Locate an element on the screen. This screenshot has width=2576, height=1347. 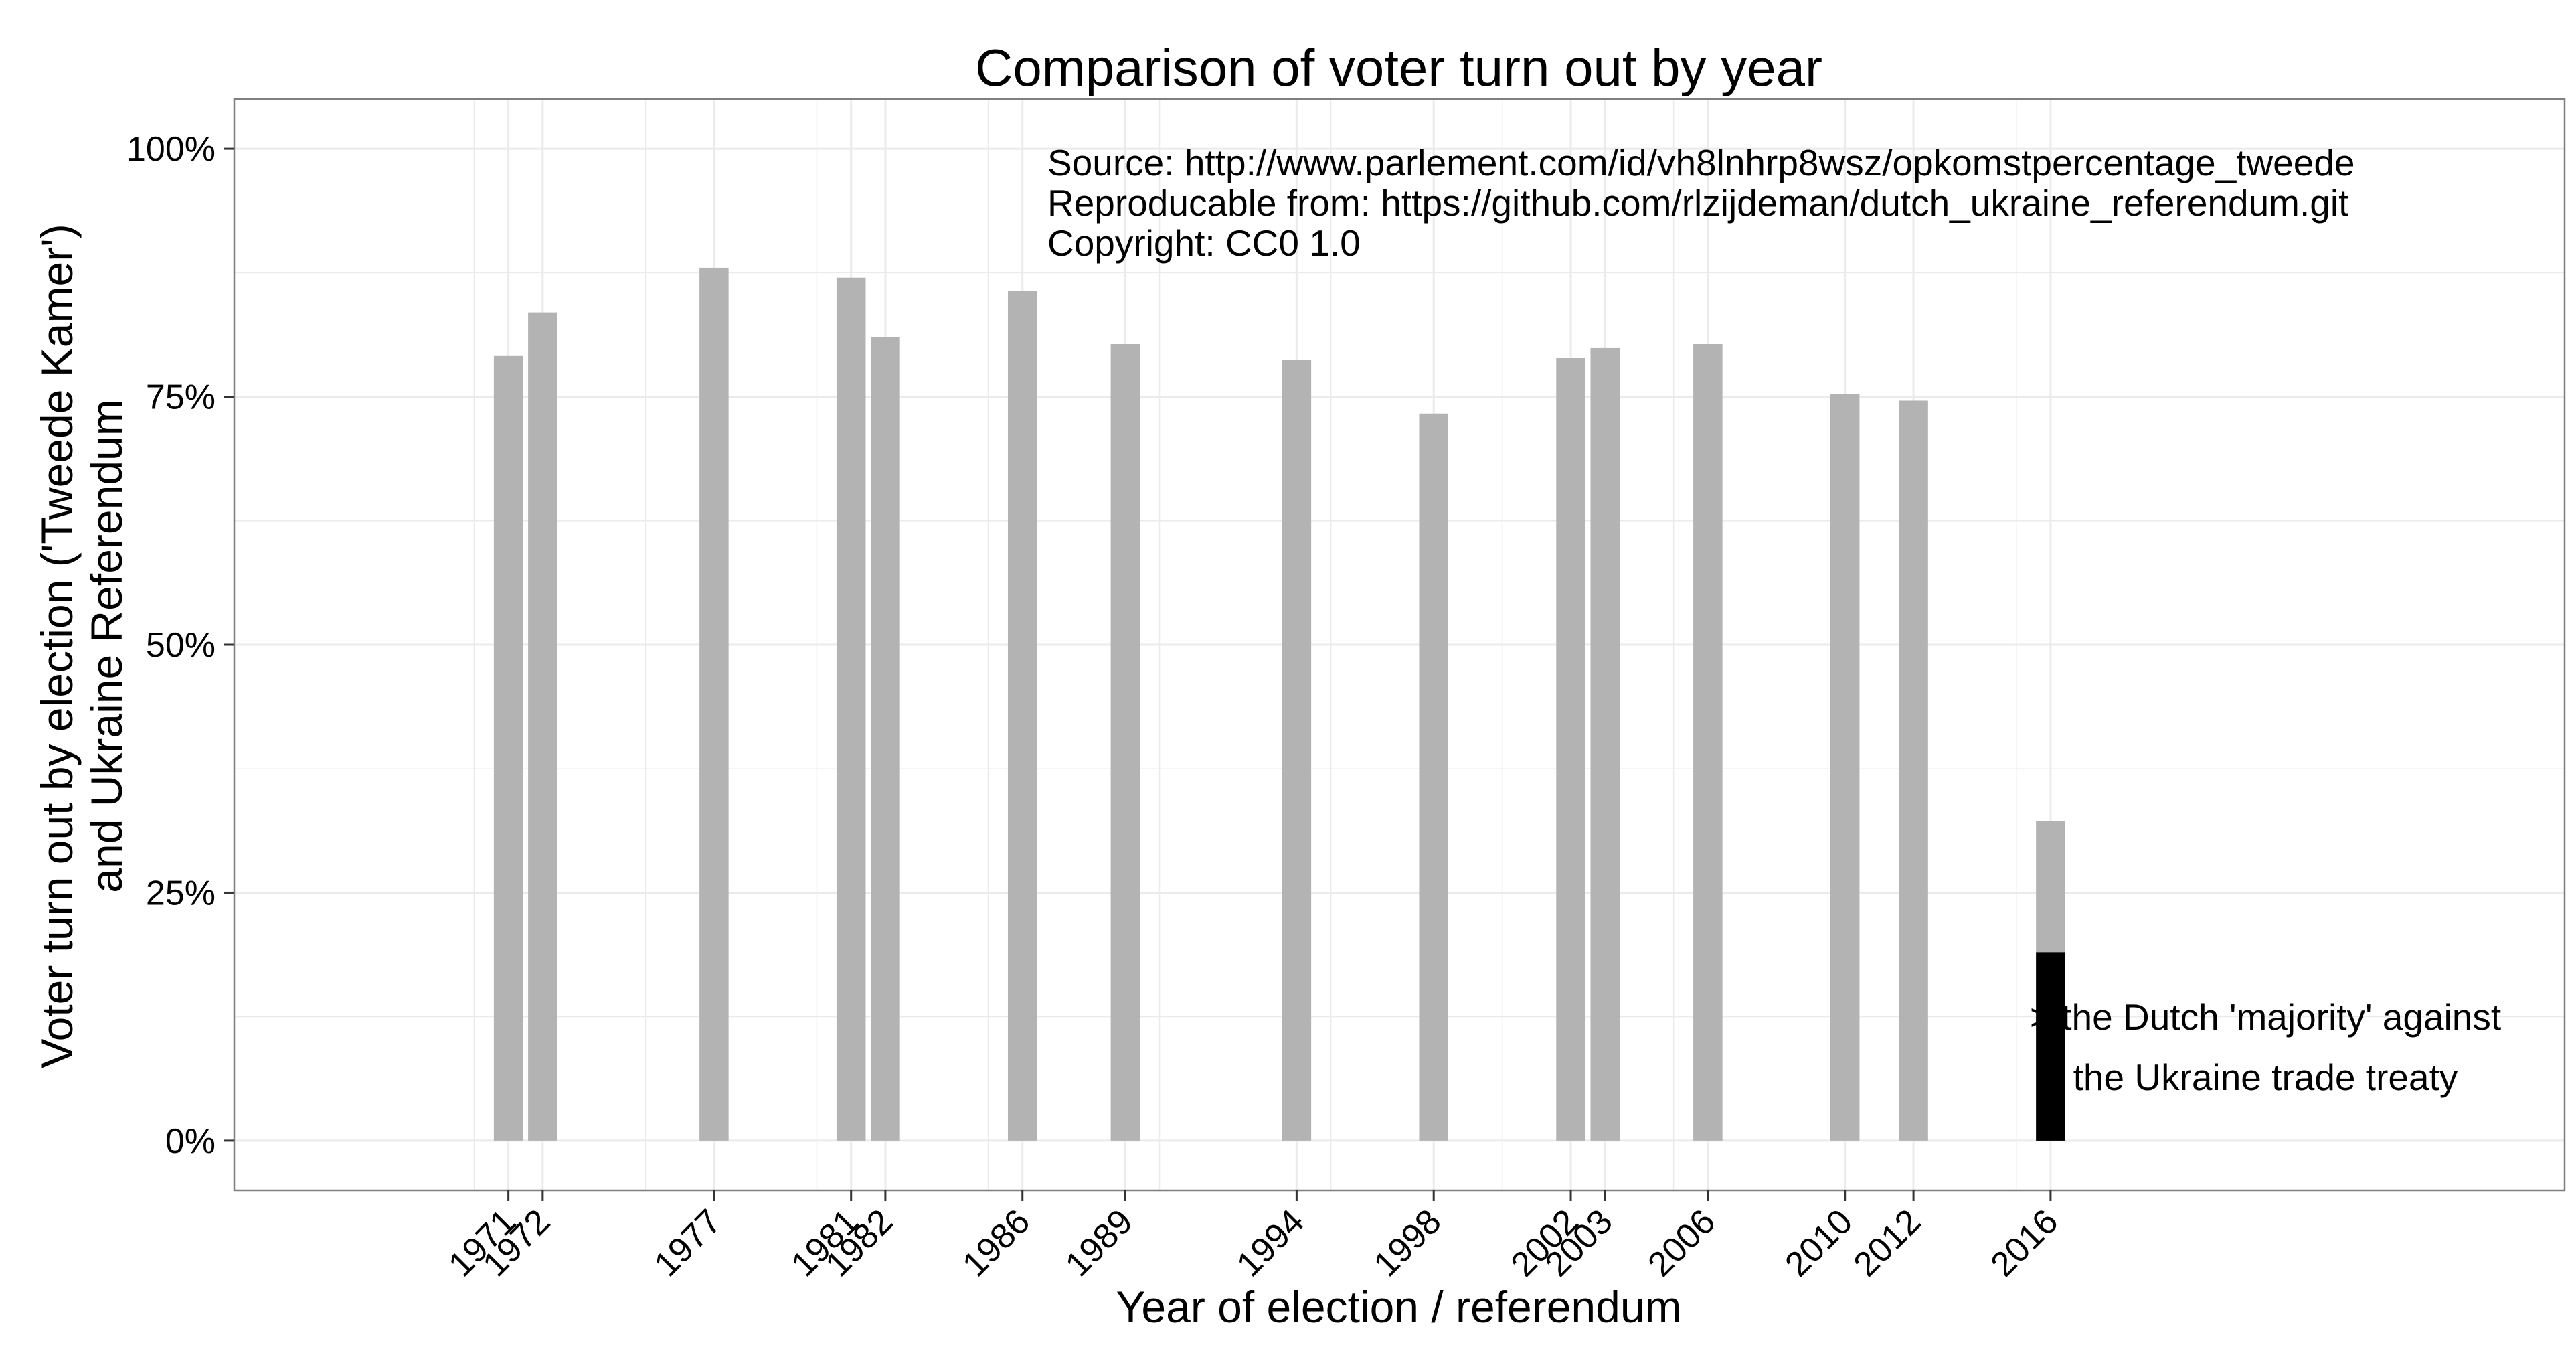
bar-2006 is located at coordinates (1708, 743).